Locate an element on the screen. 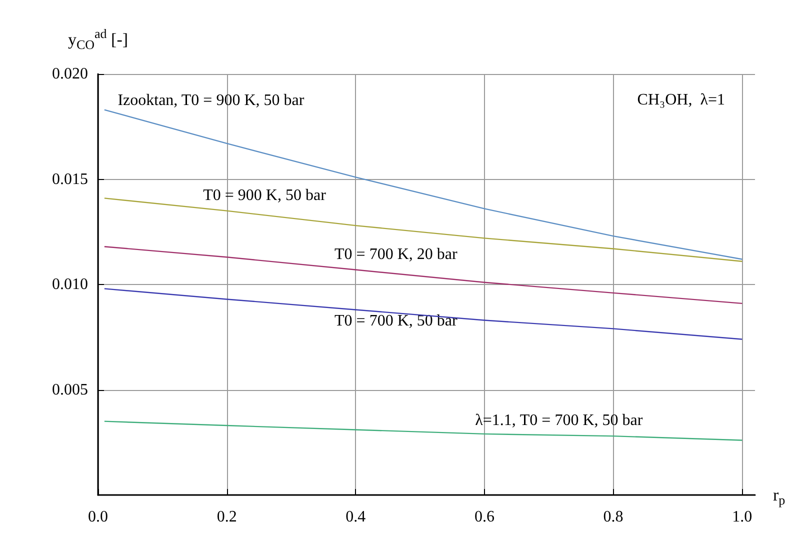 The width and height of the screenshot is (801, 533). x-tick-label: 0.0 is located at coordinates (98, 517).